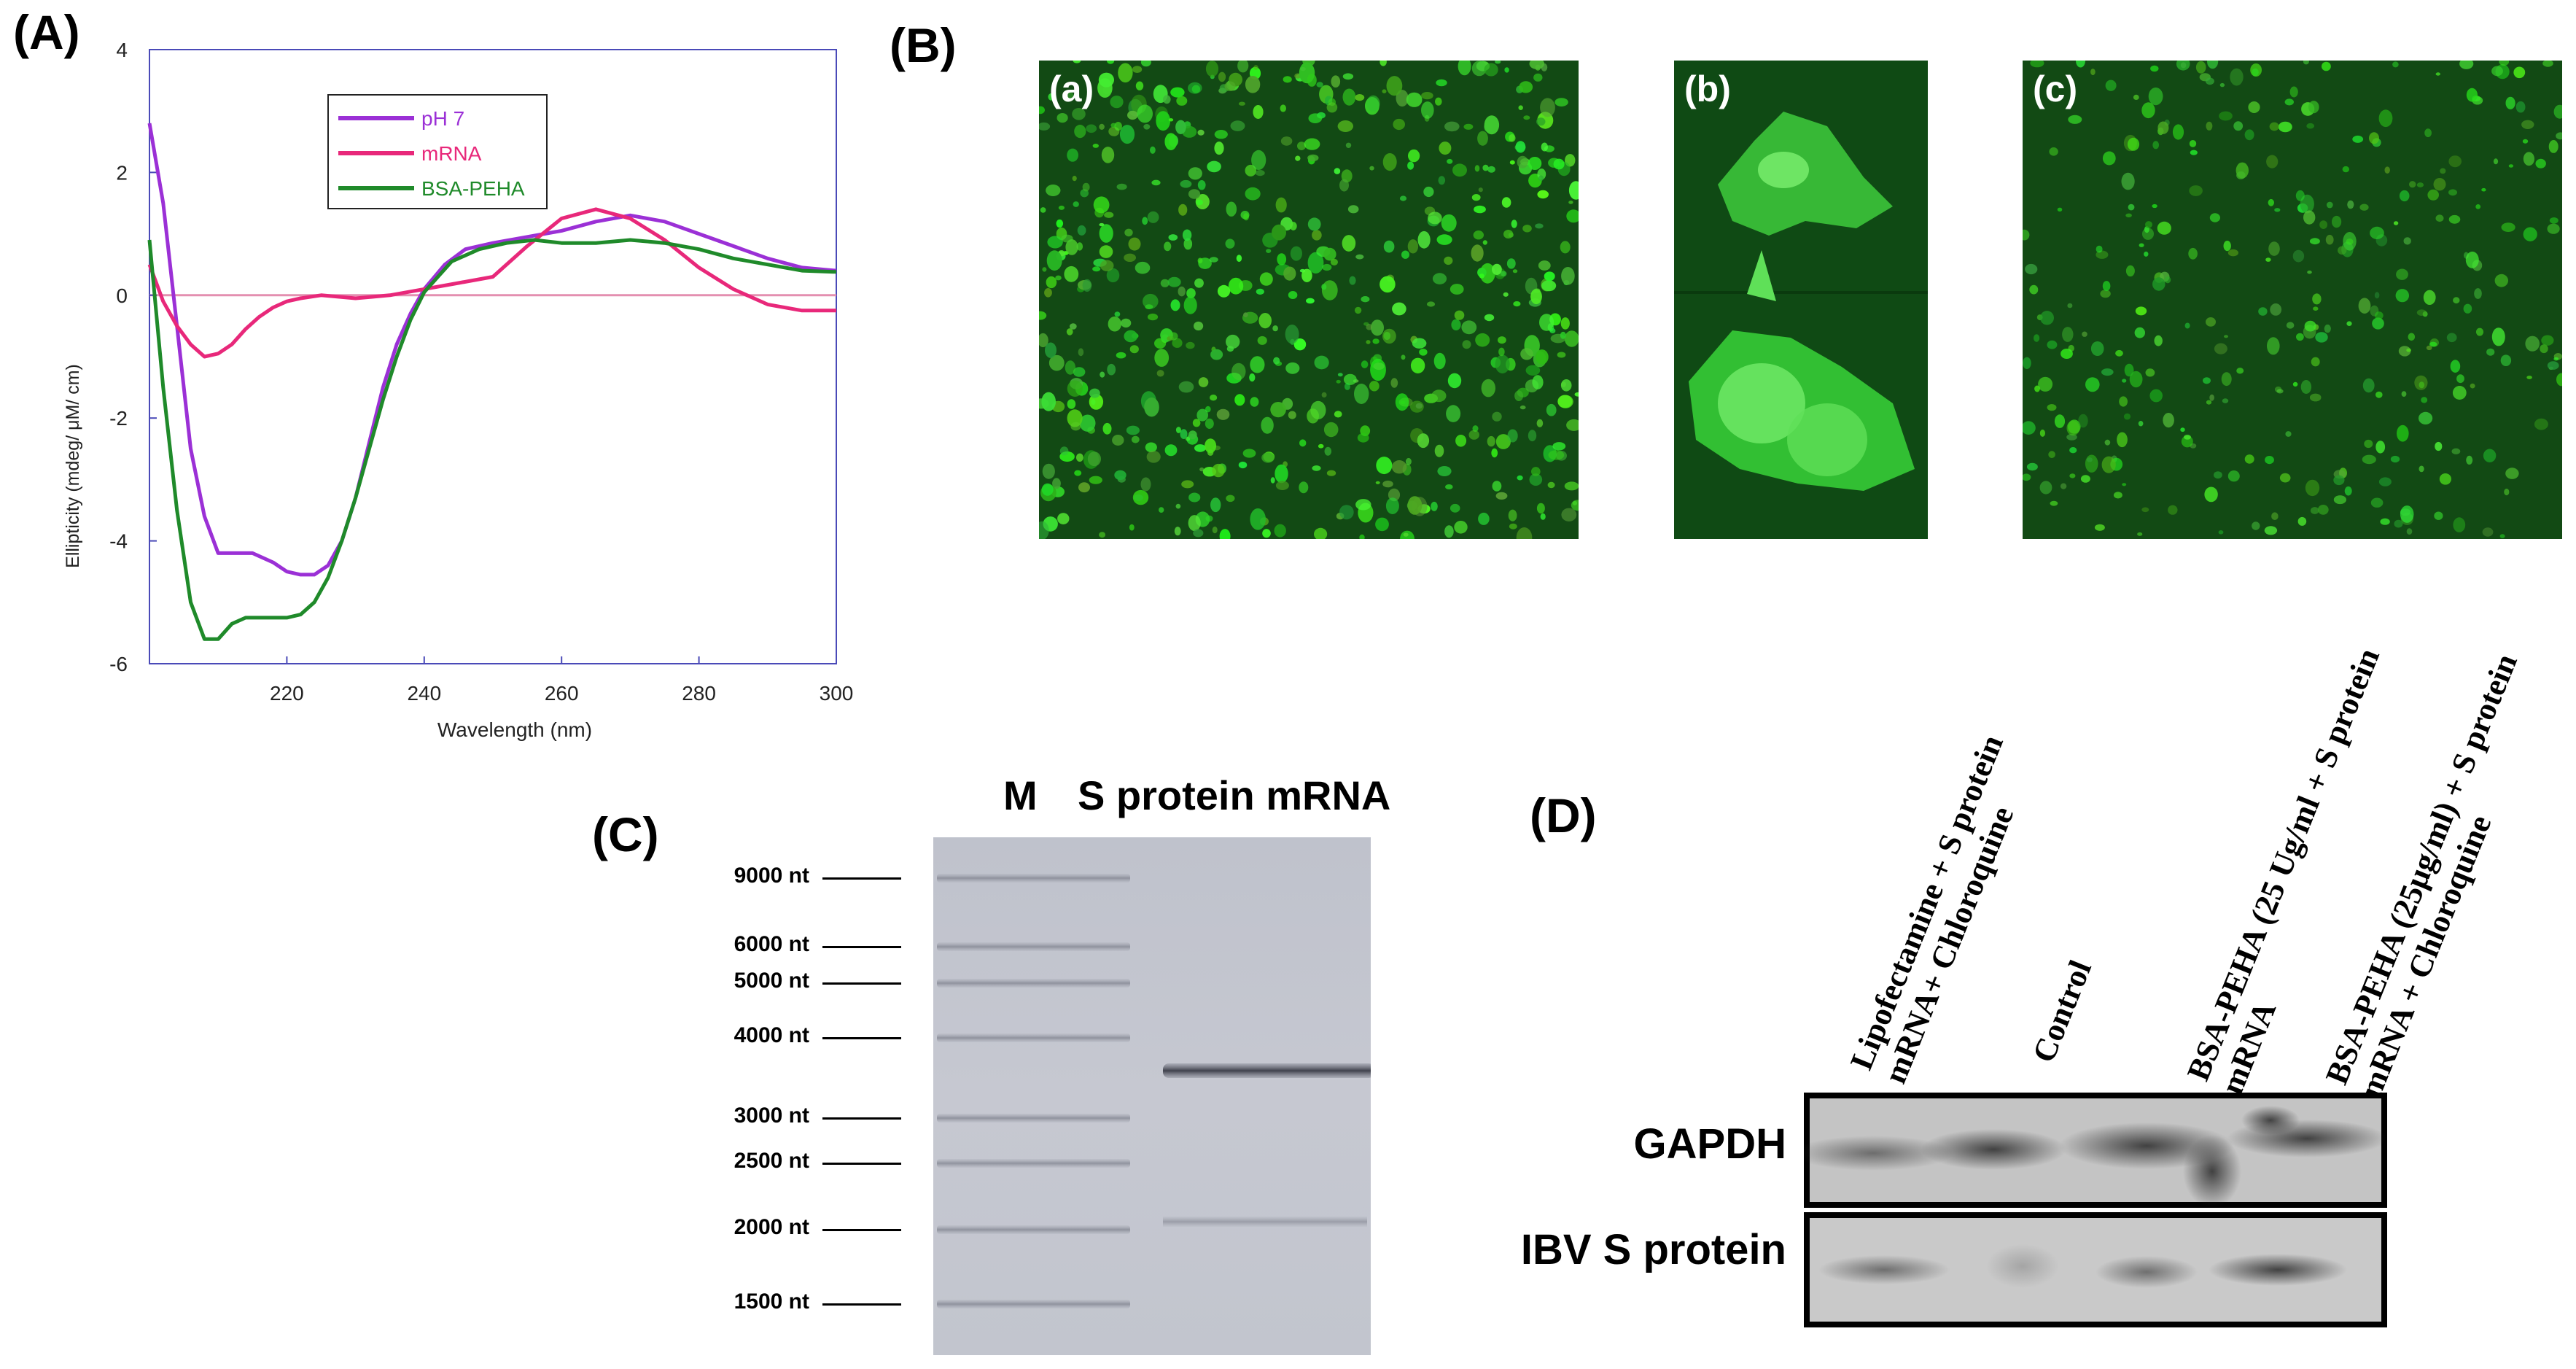 This screenshot has height=1369, width=2576. I want to click on micrograph-c: (c), so click(2292, 300).